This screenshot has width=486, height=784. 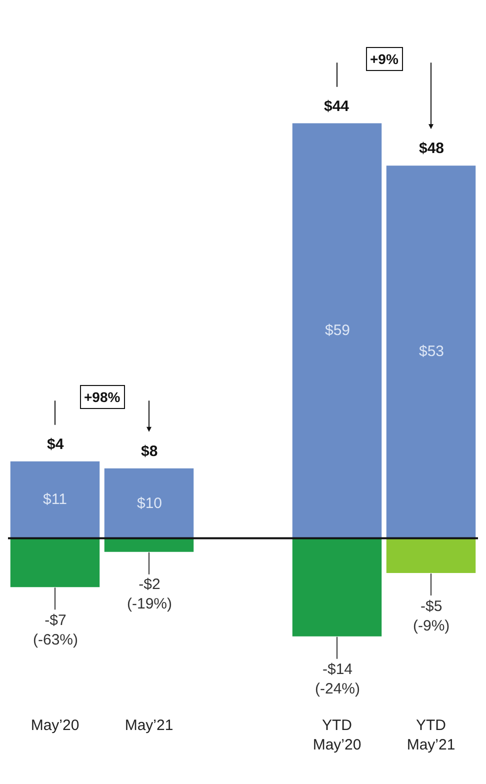 What do you see at coordinates (55, 630) in the screenshot?
I see `data-label: -$7 (-63%)` at bounding box center [55, 630].